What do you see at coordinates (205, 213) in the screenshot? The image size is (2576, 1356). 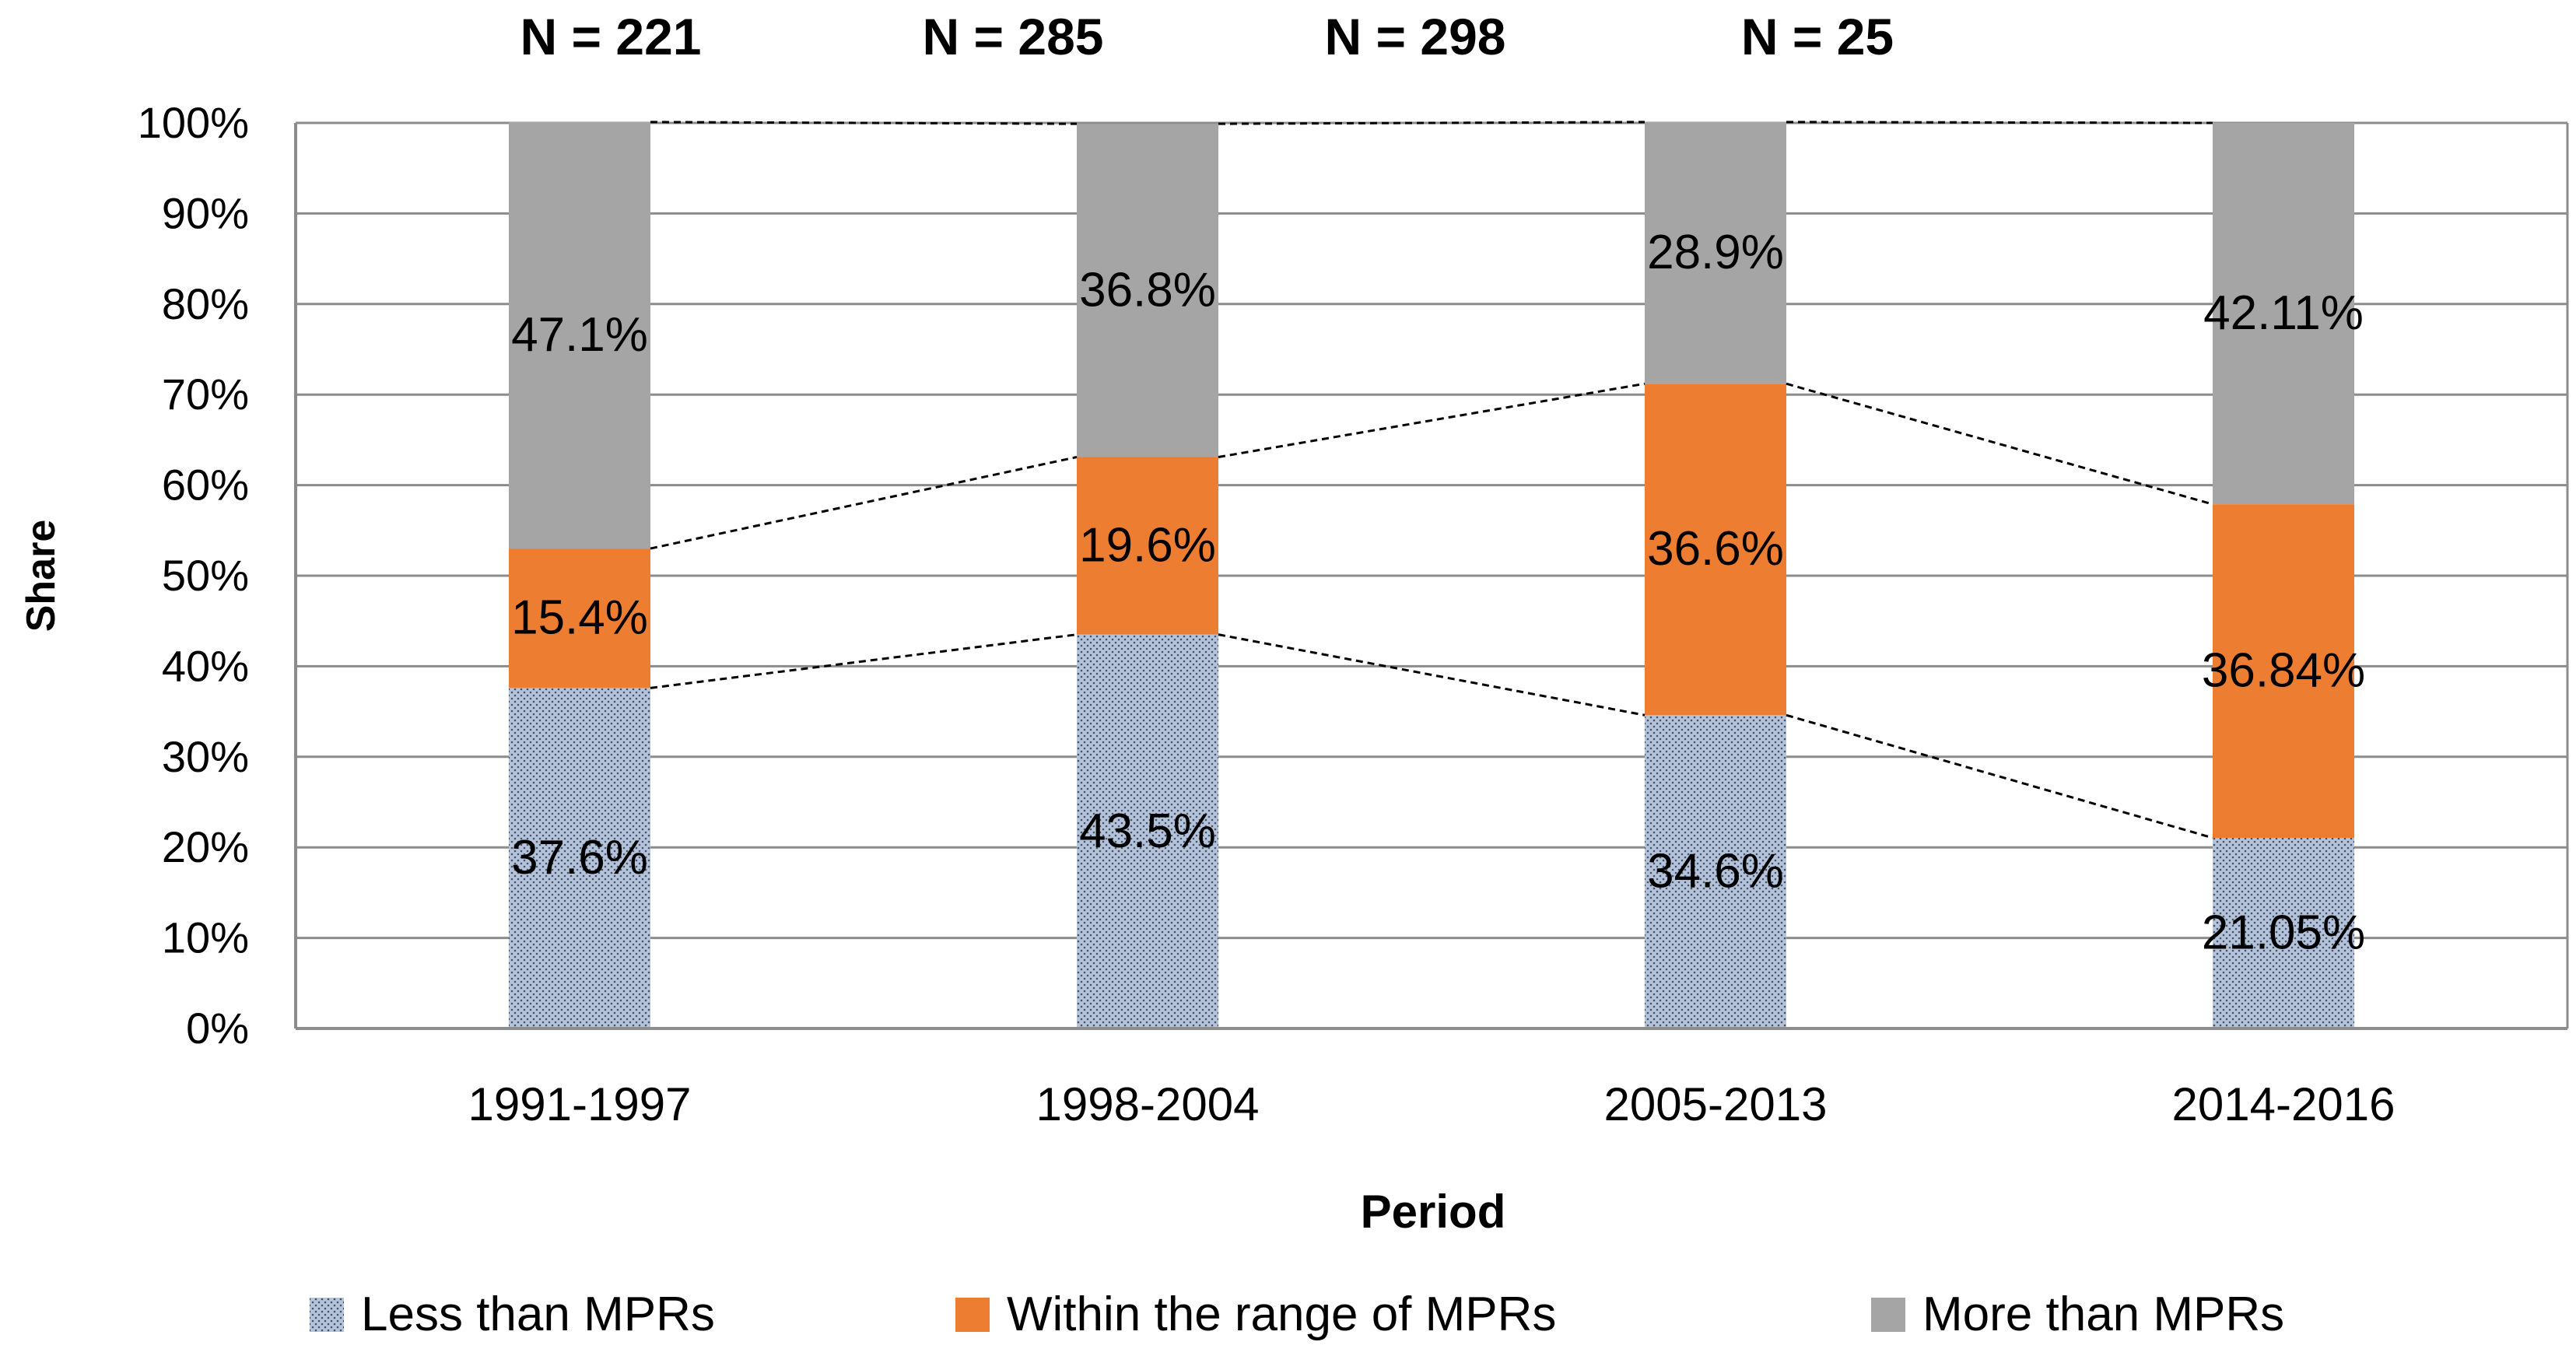 I see `y-tick-label: 90%` at bounding box center [205, 213].